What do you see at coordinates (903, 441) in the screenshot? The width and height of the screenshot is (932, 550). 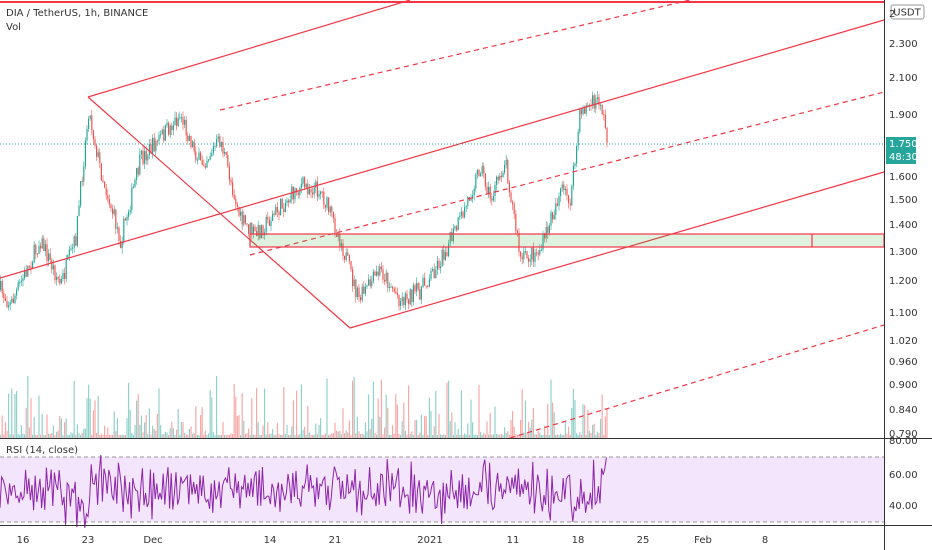 I see `rsi-axis-label: 80.00` at bounding box center [903, 441].